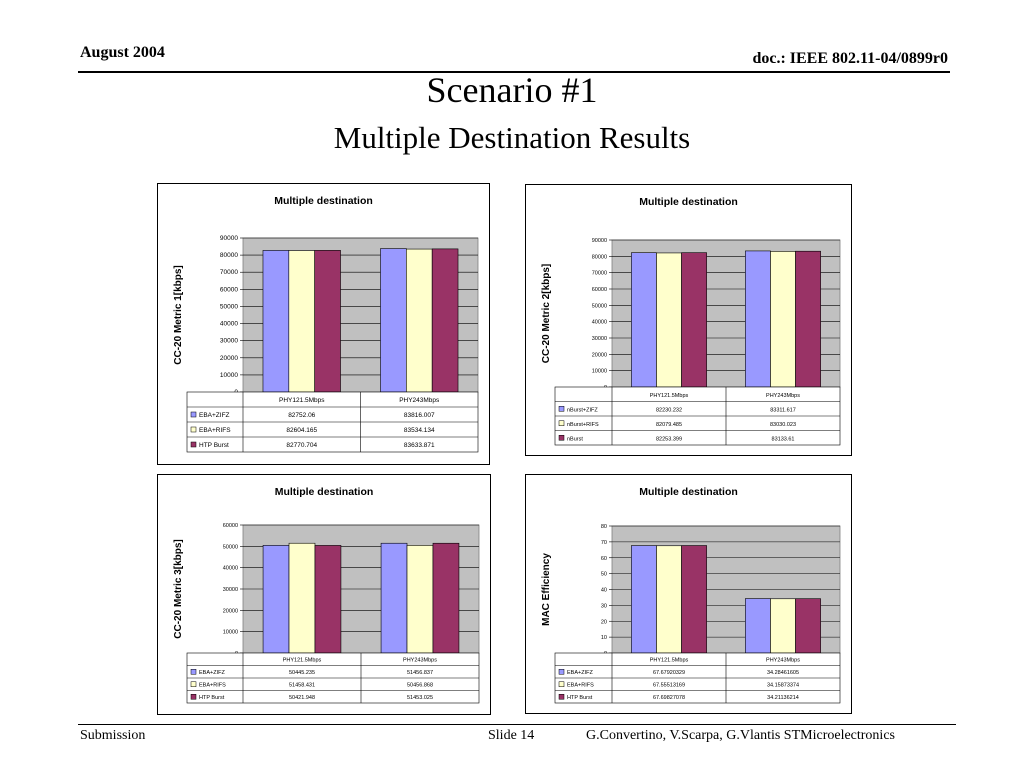 The width and height of the screenshot is (1024, 768). I want to click on footer-divider, so click(517, 724).